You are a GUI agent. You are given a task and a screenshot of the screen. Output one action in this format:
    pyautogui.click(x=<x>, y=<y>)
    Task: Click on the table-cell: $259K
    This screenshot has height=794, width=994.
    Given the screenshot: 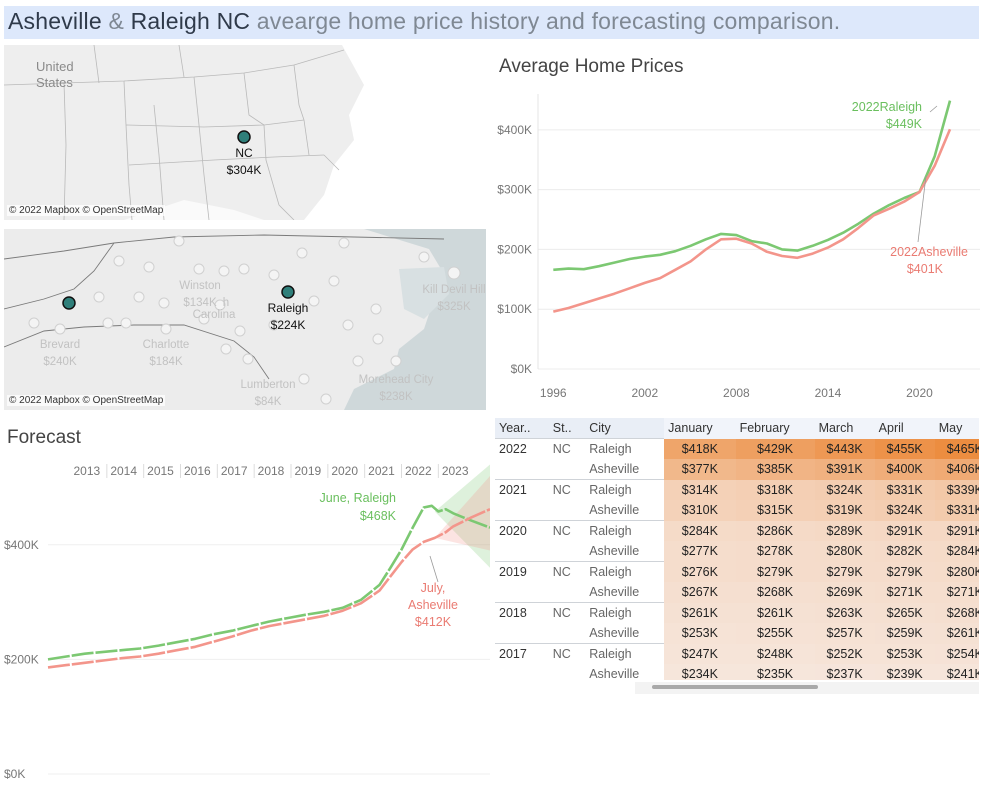 What is the action you would take?
    pyautogui.click(x=904, y=633)
    